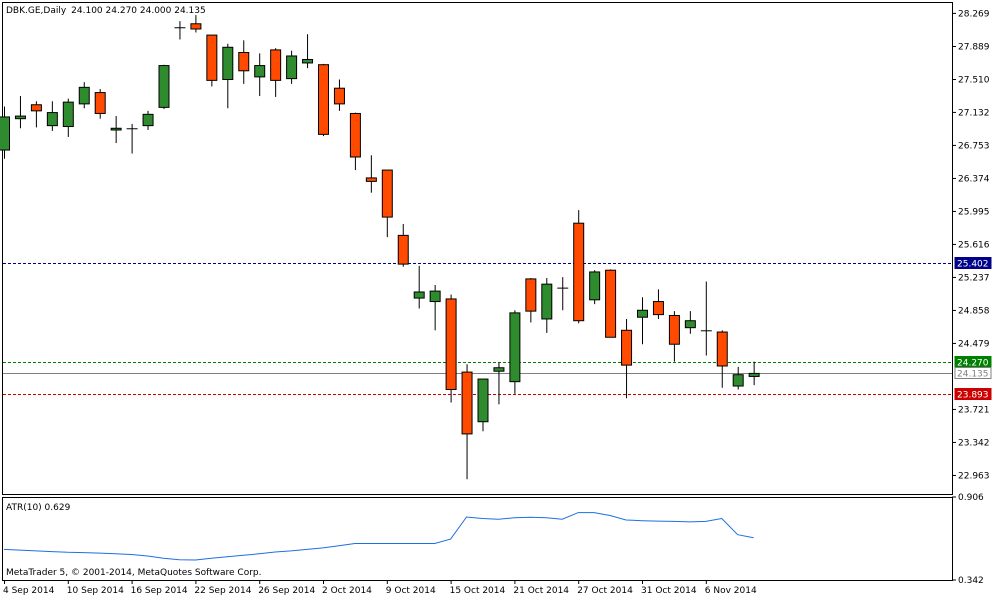 The image size is (1000, 600). Describe the element at coordinates (38, 508) in the screenshot. I see `atr-title: ATR(10) 0.629` at that location.